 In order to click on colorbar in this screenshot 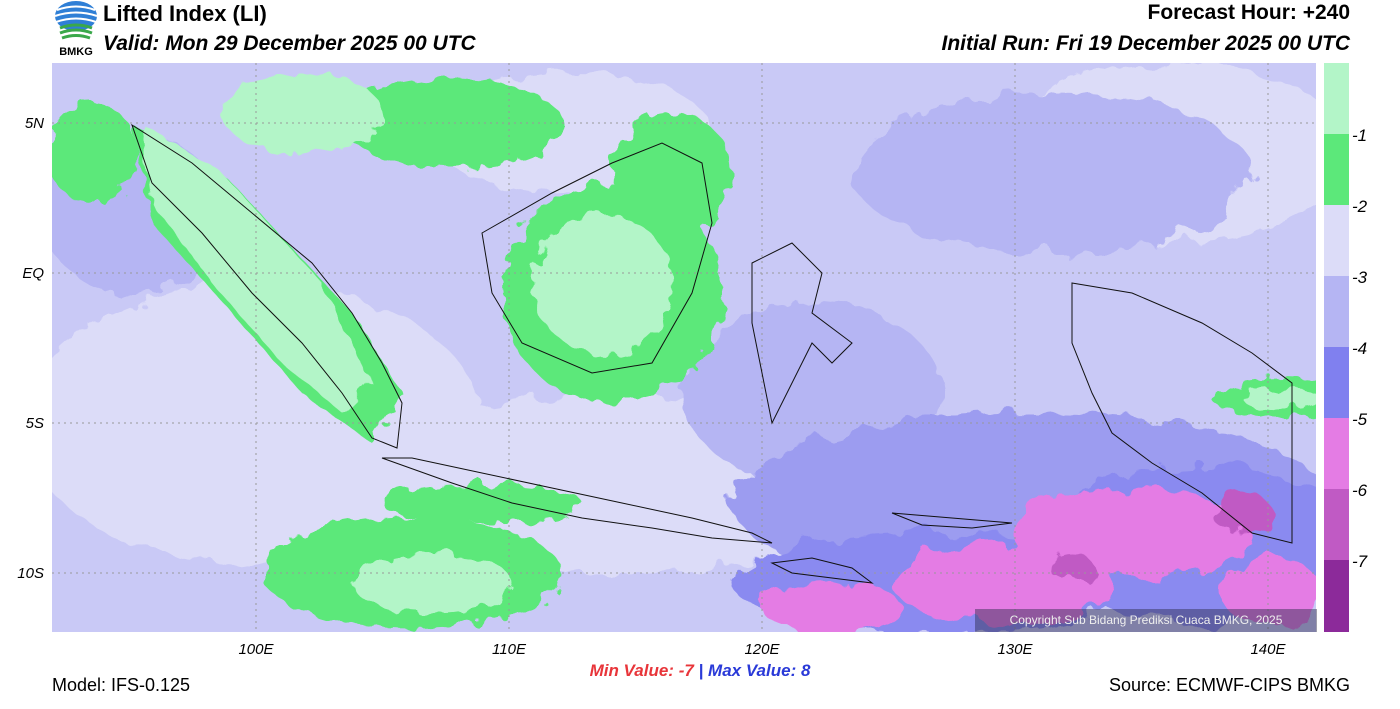, I will do `click(1336, 347)`.